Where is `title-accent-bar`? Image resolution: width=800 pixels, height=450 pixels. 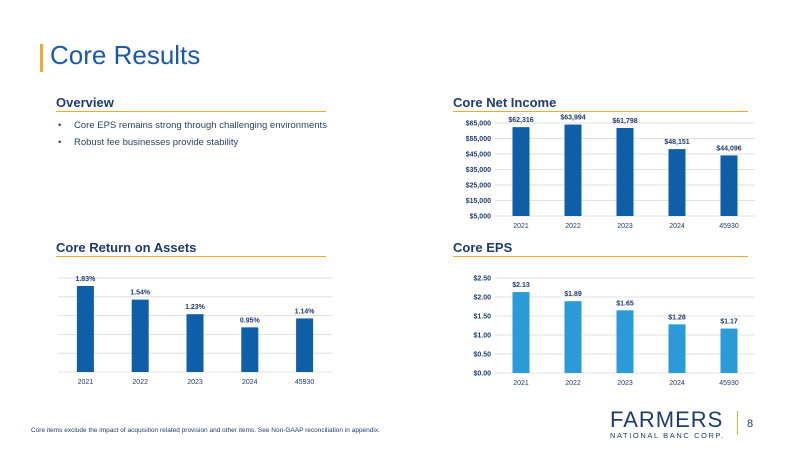
title-accent-bar is located at coordinates (41, 58).